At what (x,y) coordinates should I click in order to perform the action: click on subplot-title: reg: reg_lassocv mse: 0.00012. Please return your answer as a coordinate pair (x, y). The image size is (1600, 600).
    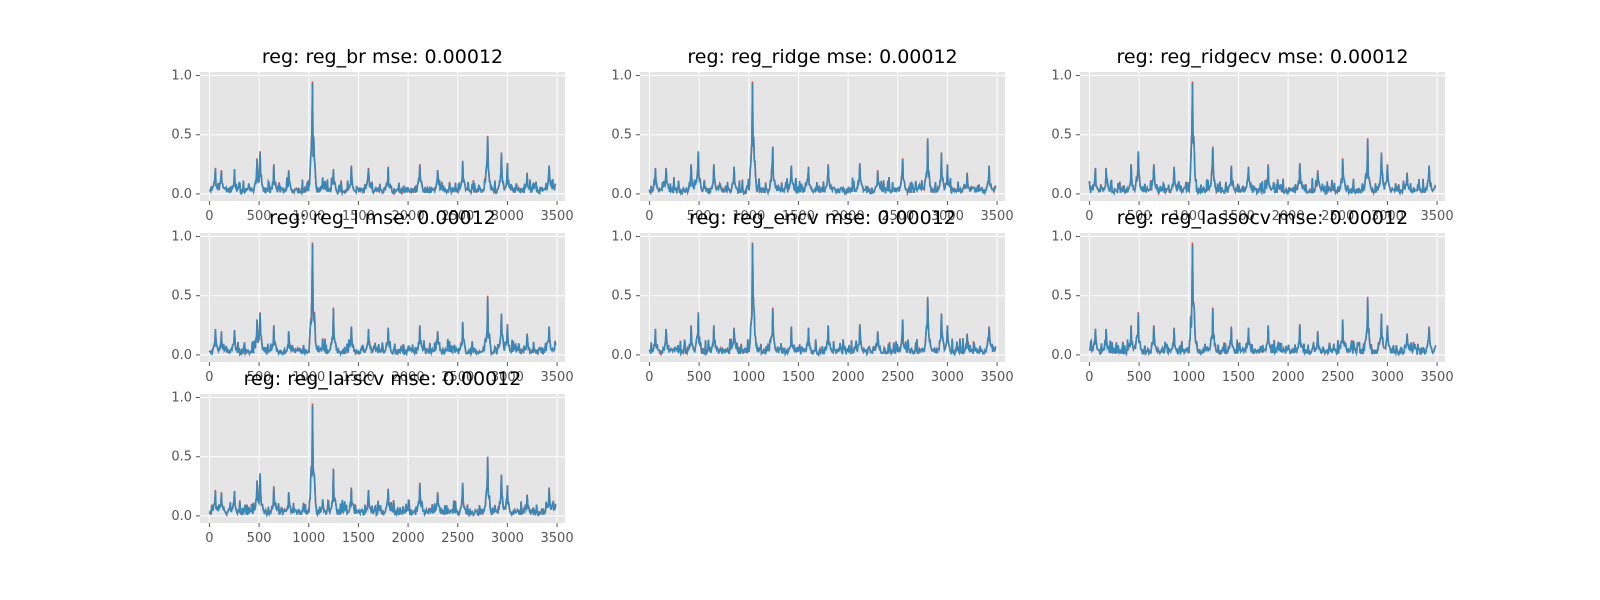
    Looking at the image, I should click on (1262, 218).